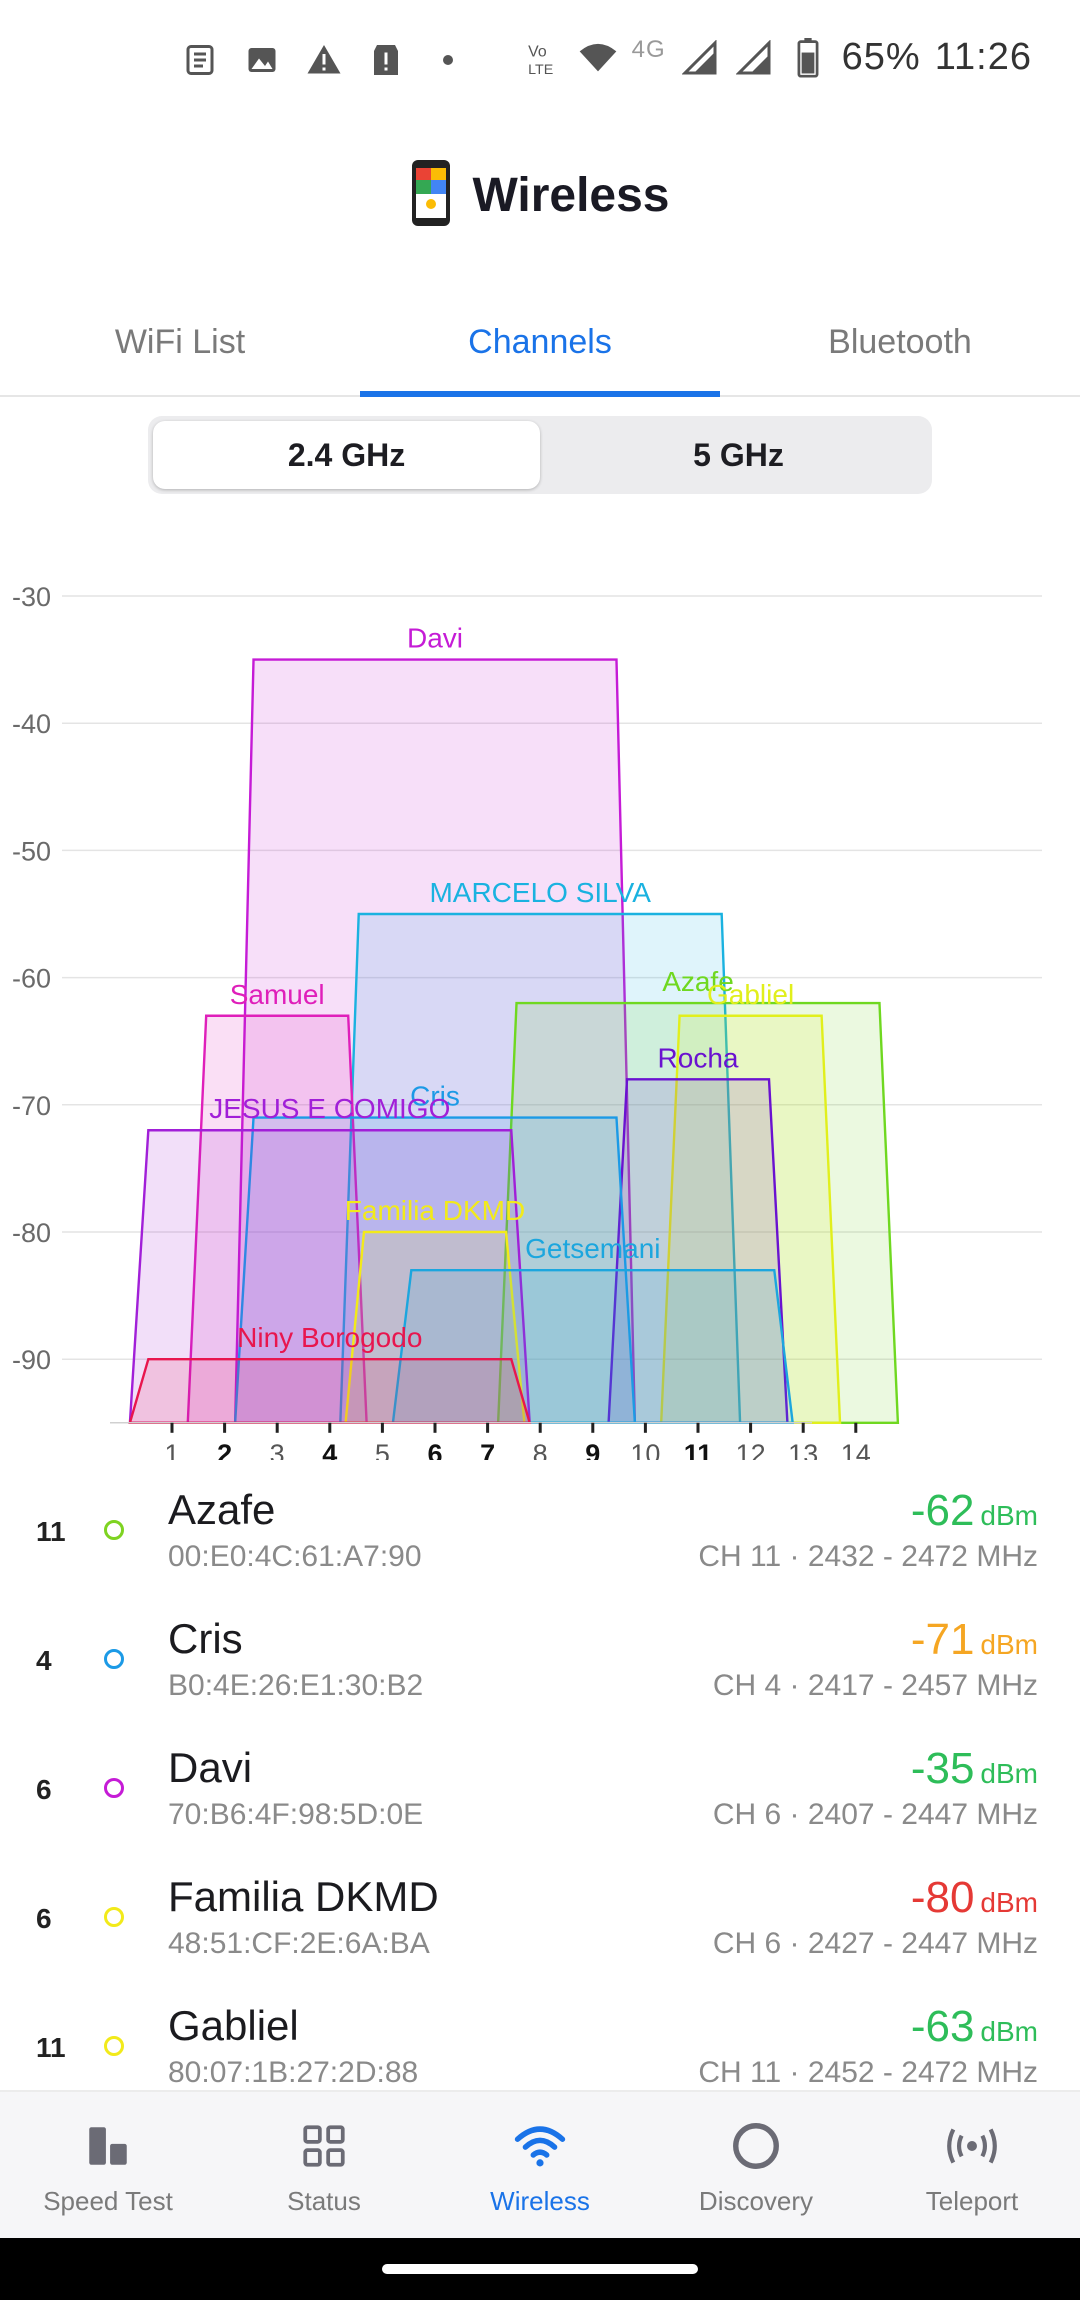  I want to click on news-icon, so click(200, 60).